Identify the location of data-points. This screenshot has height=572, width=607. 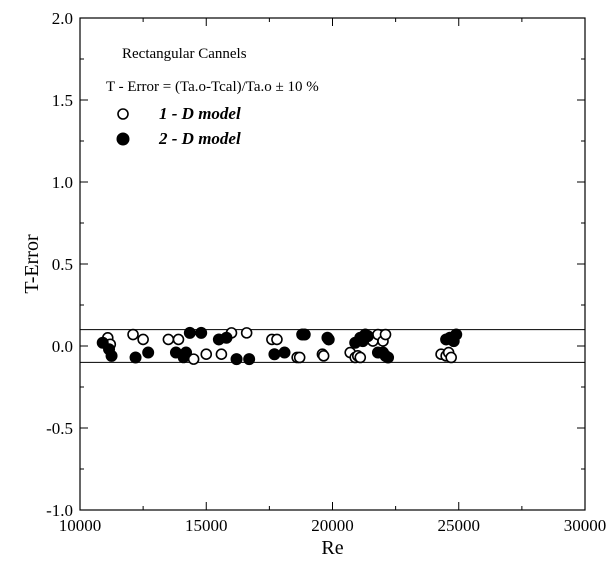
(279, 346).